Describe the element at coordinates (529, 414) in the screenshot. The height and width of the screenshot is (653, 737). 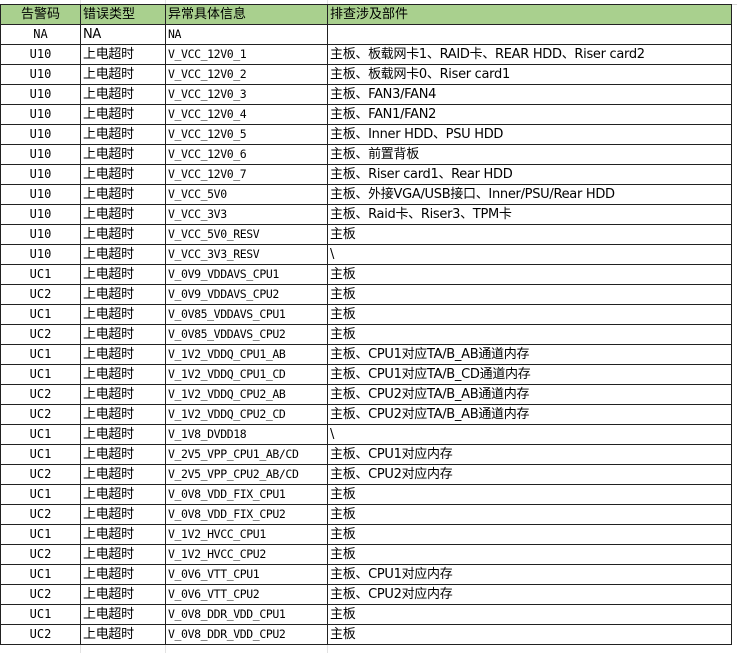
I see `cell-components-to-check: 主板、CPU2对应TA/B_AB通道内存` at that location.